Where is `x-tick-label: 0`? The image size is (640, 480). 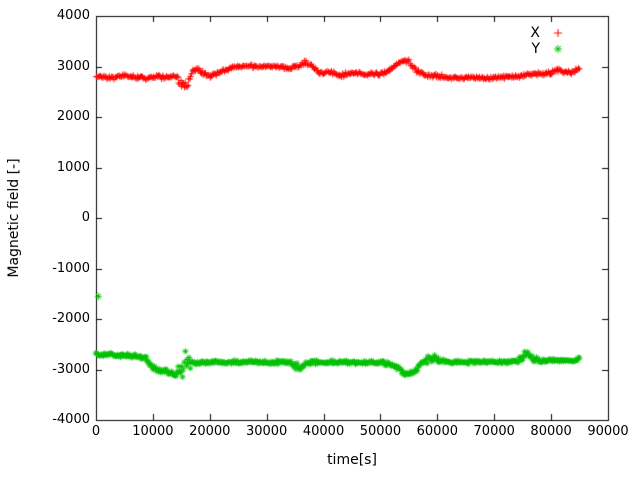 x-tick-label: 0 is located at coordinates (96, 431).